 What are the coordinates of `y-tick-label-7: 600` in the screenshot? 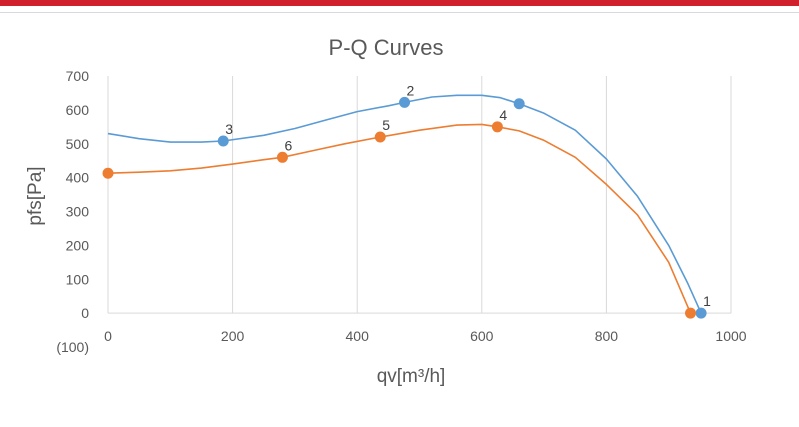 It's located at (78, 110).